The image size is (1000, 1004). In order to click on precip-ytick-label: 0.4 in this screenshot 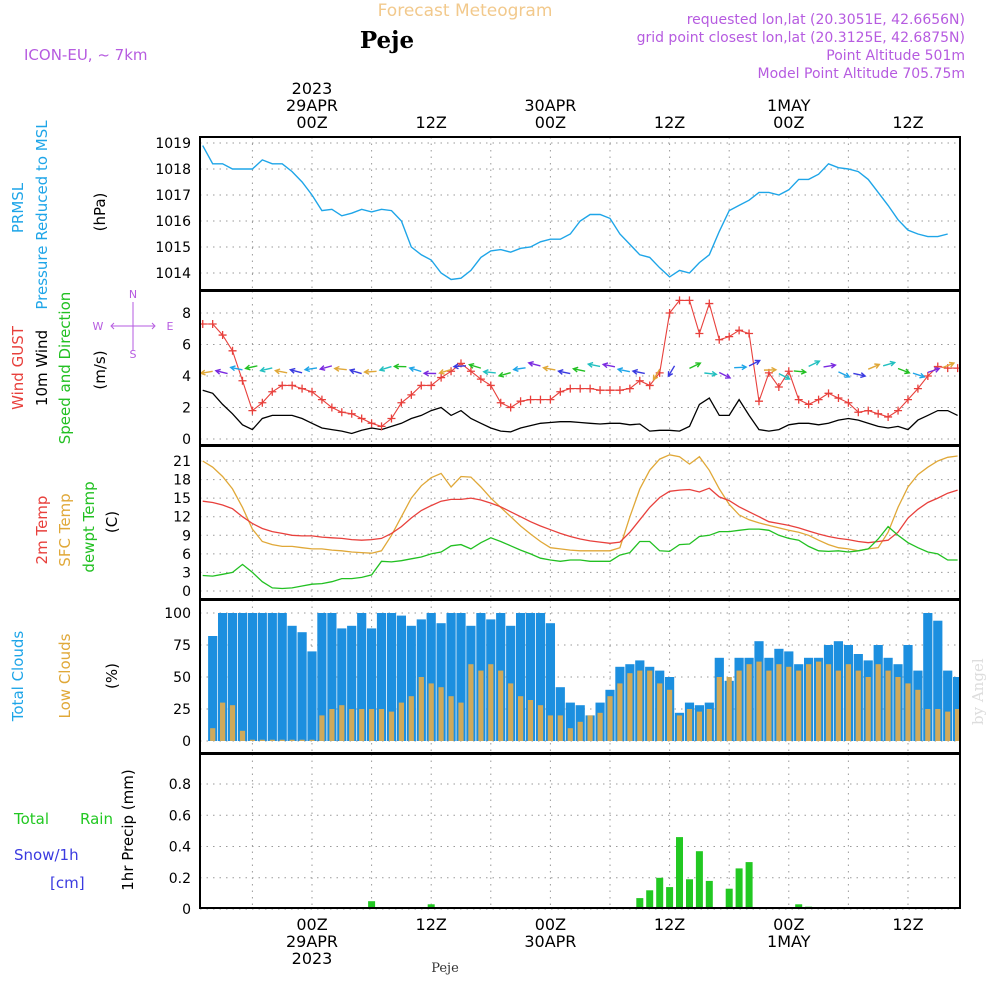, I will do `click(180, 848)`.